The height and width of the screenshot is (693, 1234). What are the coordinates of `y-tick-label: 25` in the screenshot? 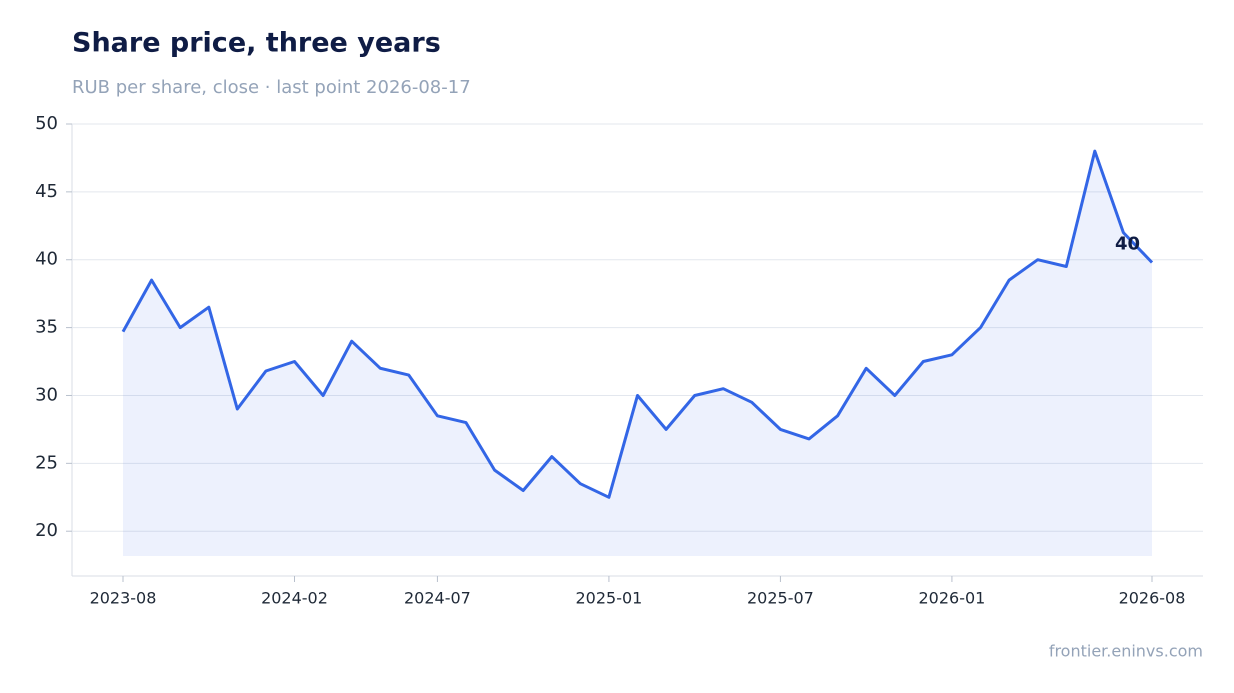 It's located at (46, 462).